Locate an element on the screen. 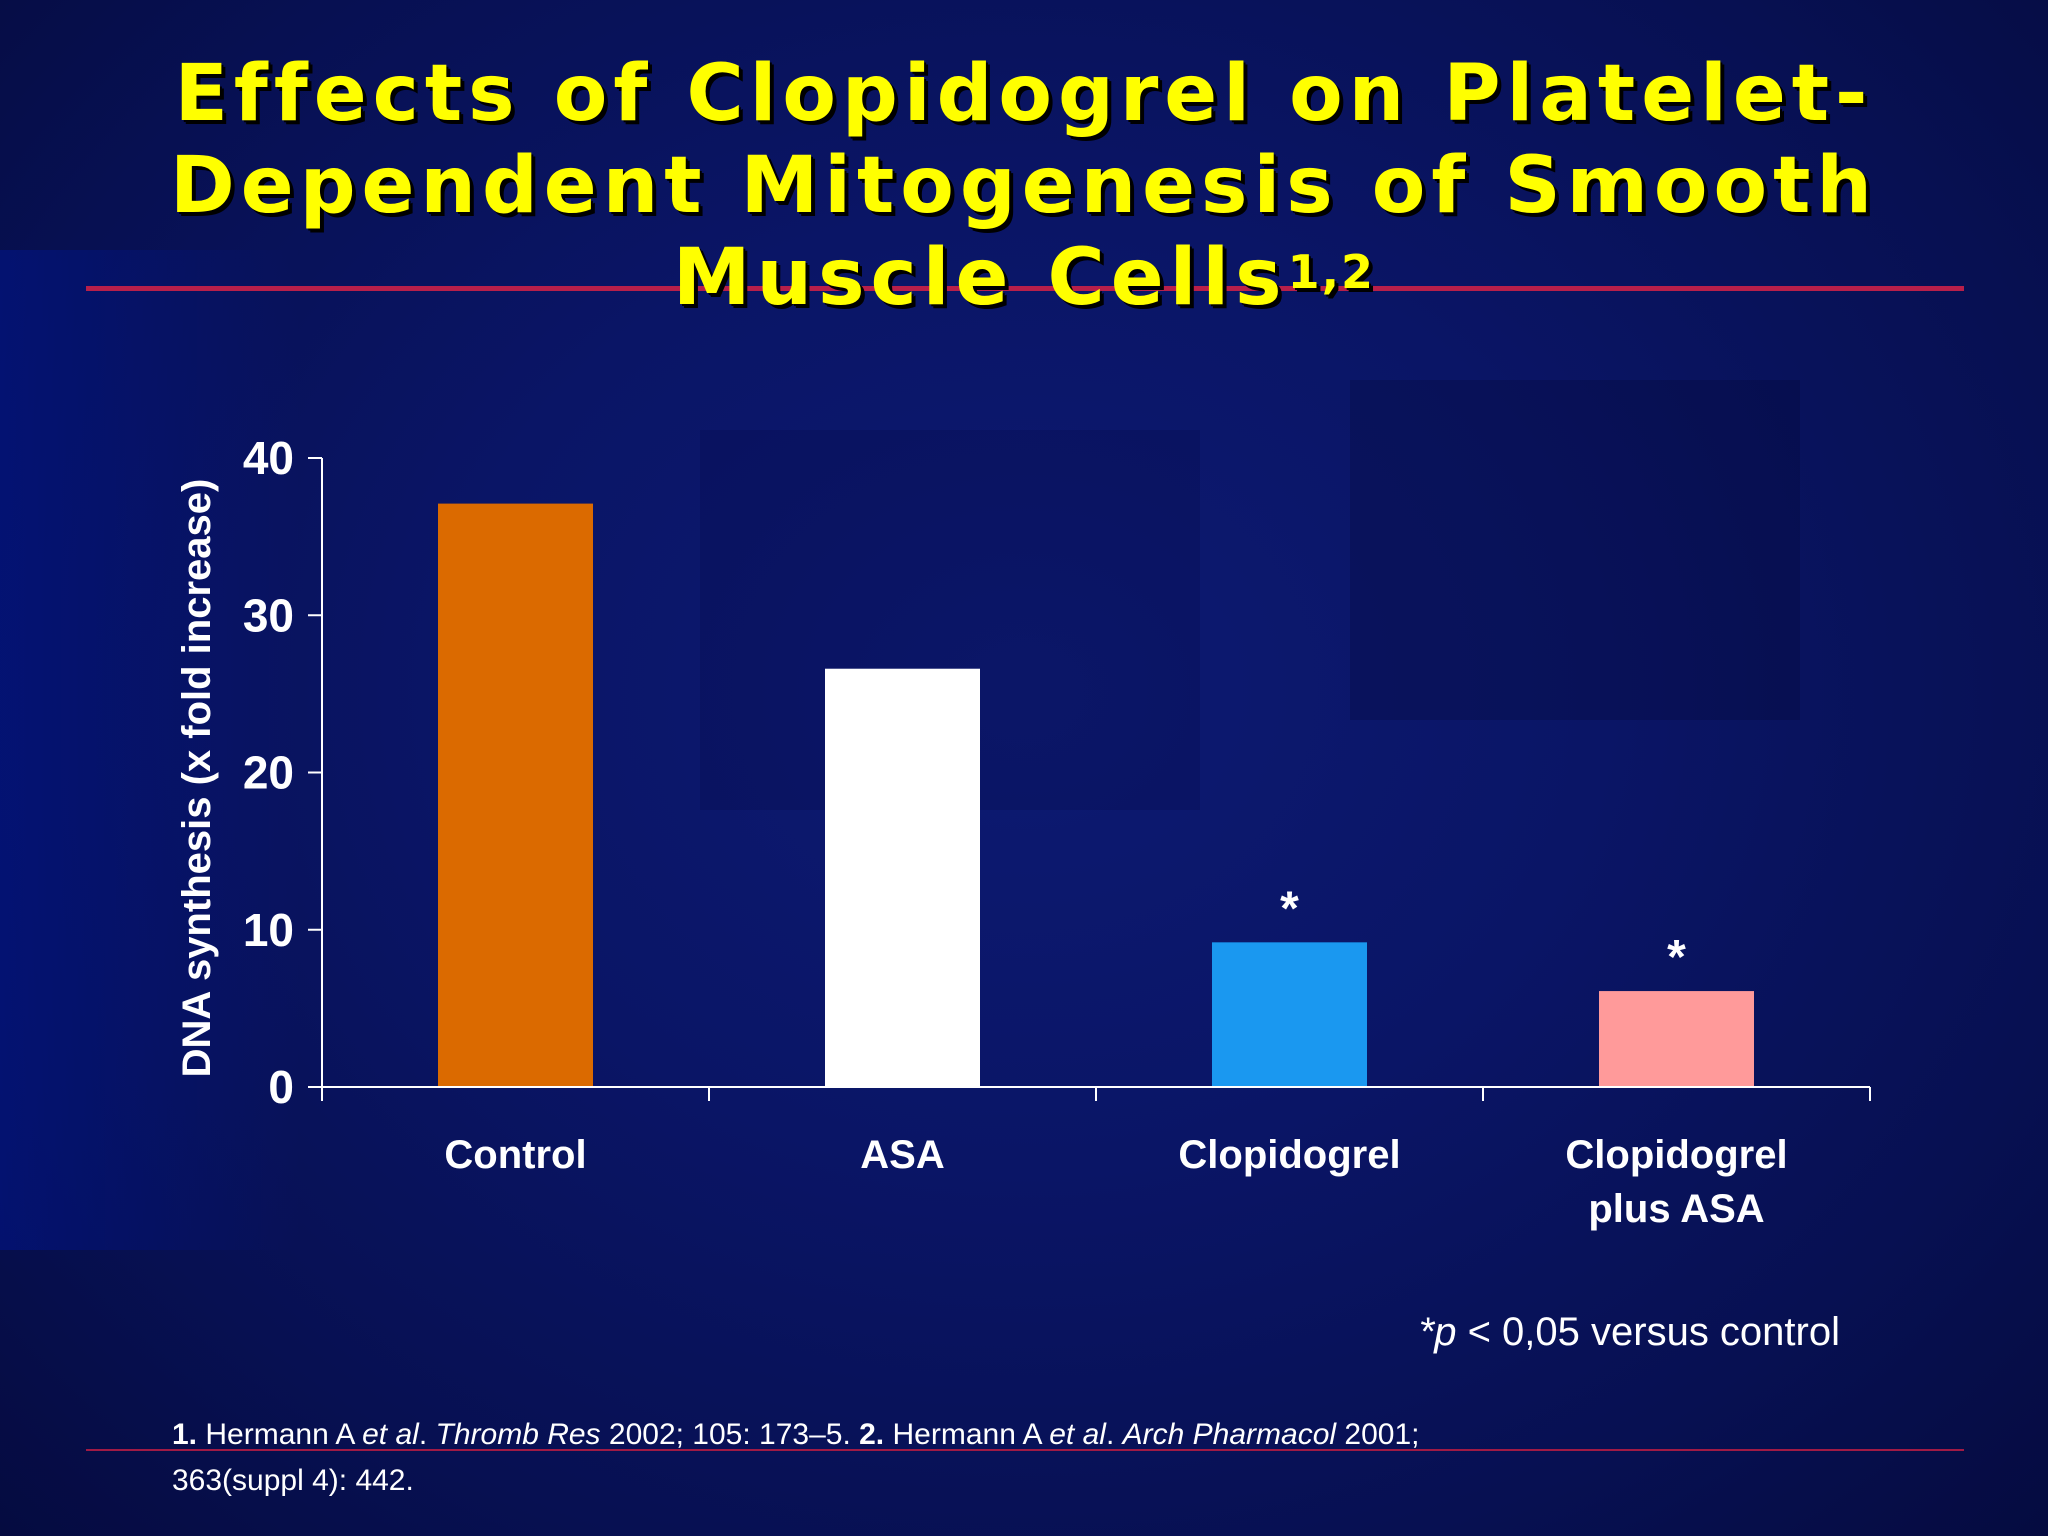  category-label-2: Clopidogrel is located at coordinates (1289, 1155).